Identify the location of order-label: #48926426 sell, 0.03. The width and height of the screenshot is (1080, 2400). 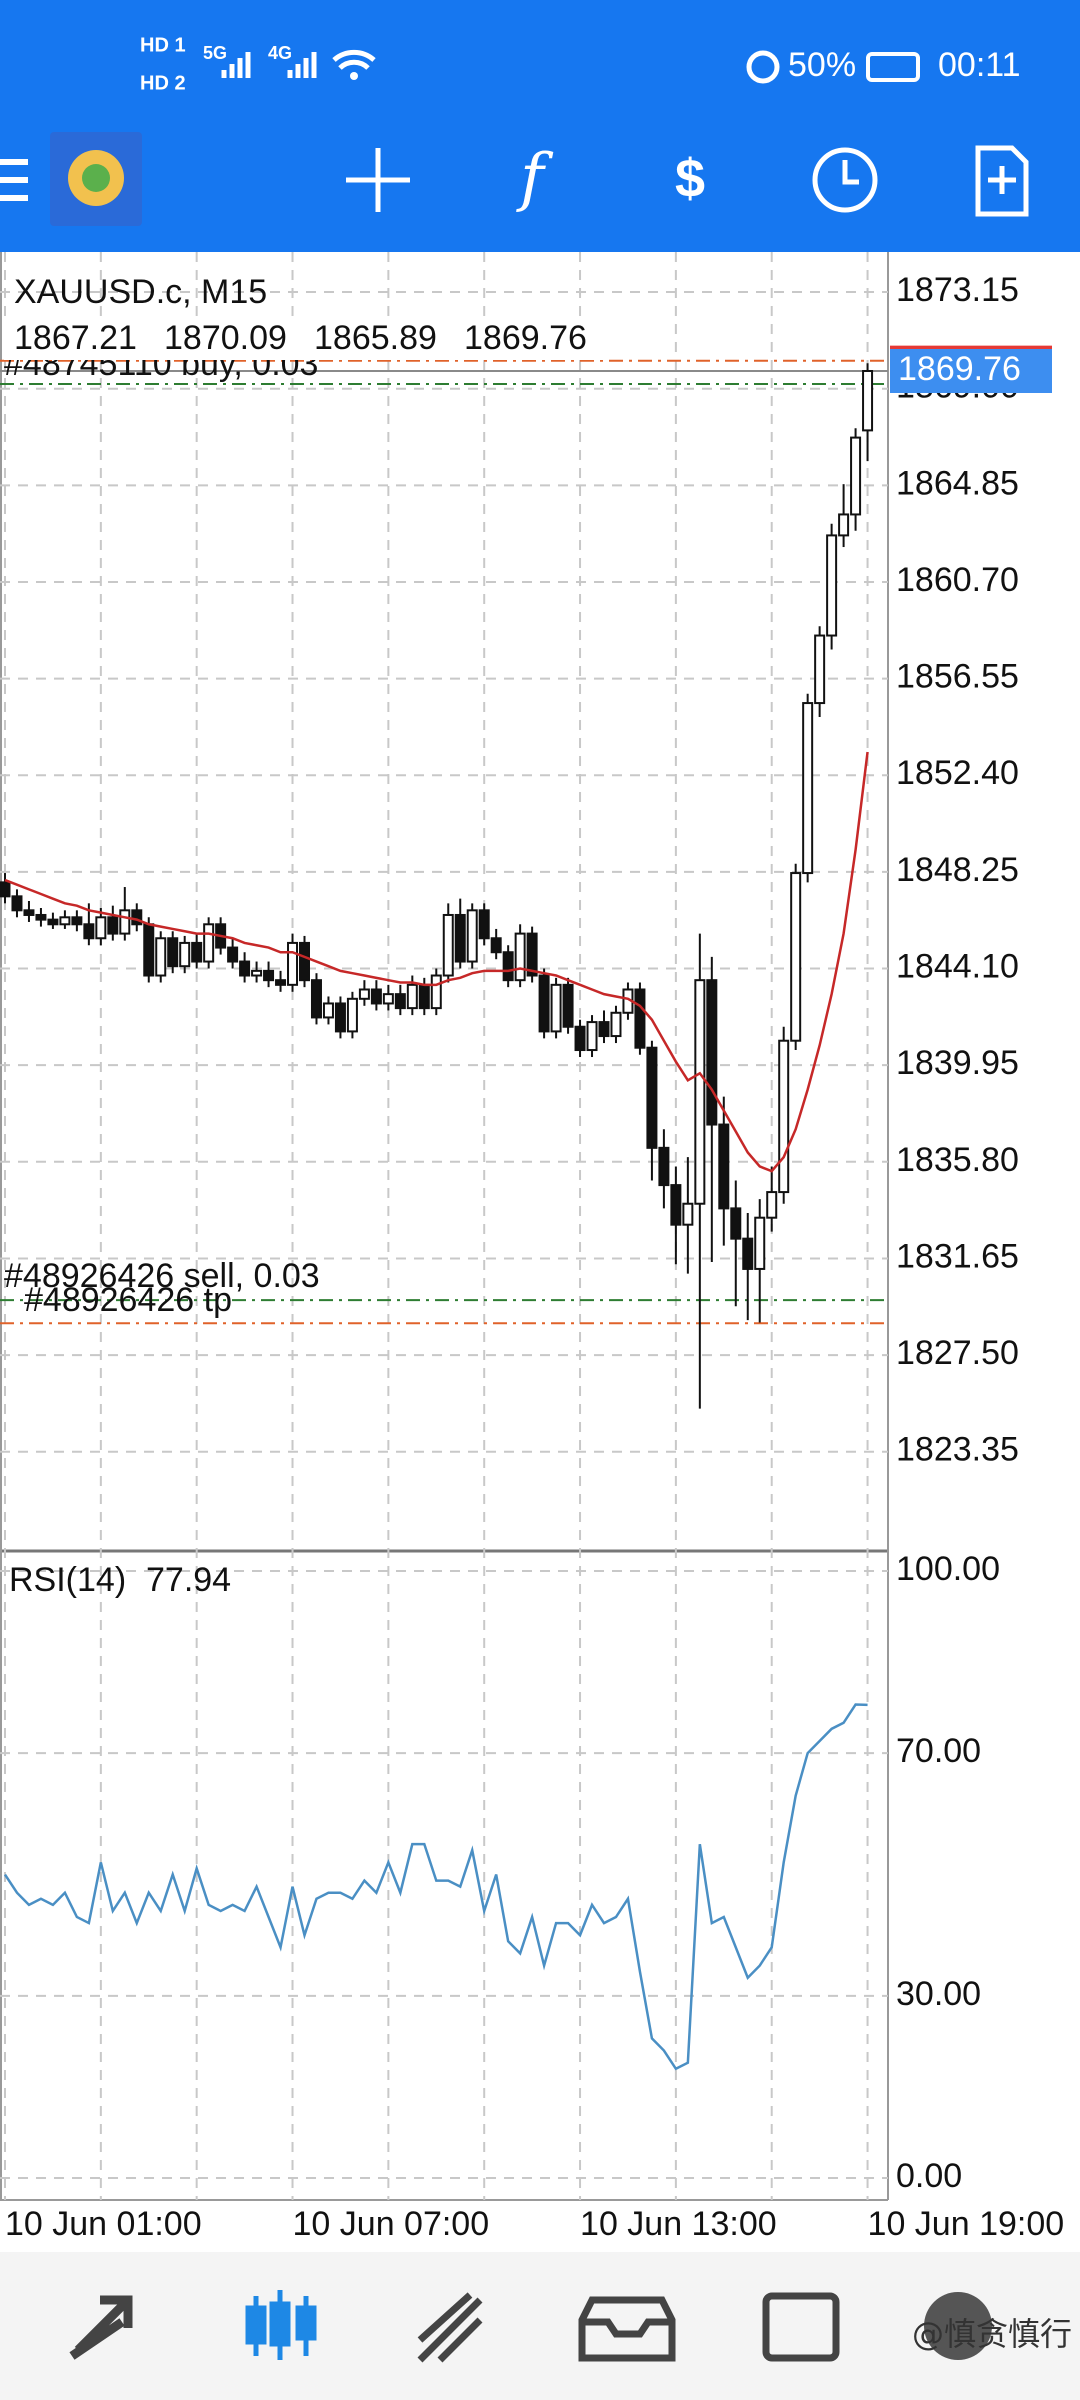
(162, 1276).